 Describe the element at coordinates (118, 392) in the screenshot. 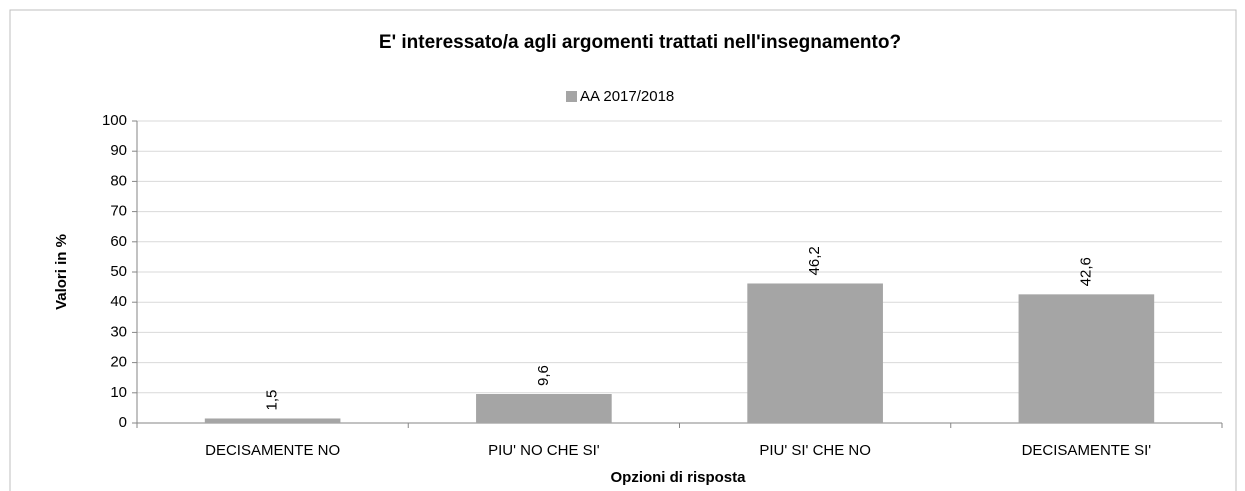

I see `y-tick-label: 10` at that location.